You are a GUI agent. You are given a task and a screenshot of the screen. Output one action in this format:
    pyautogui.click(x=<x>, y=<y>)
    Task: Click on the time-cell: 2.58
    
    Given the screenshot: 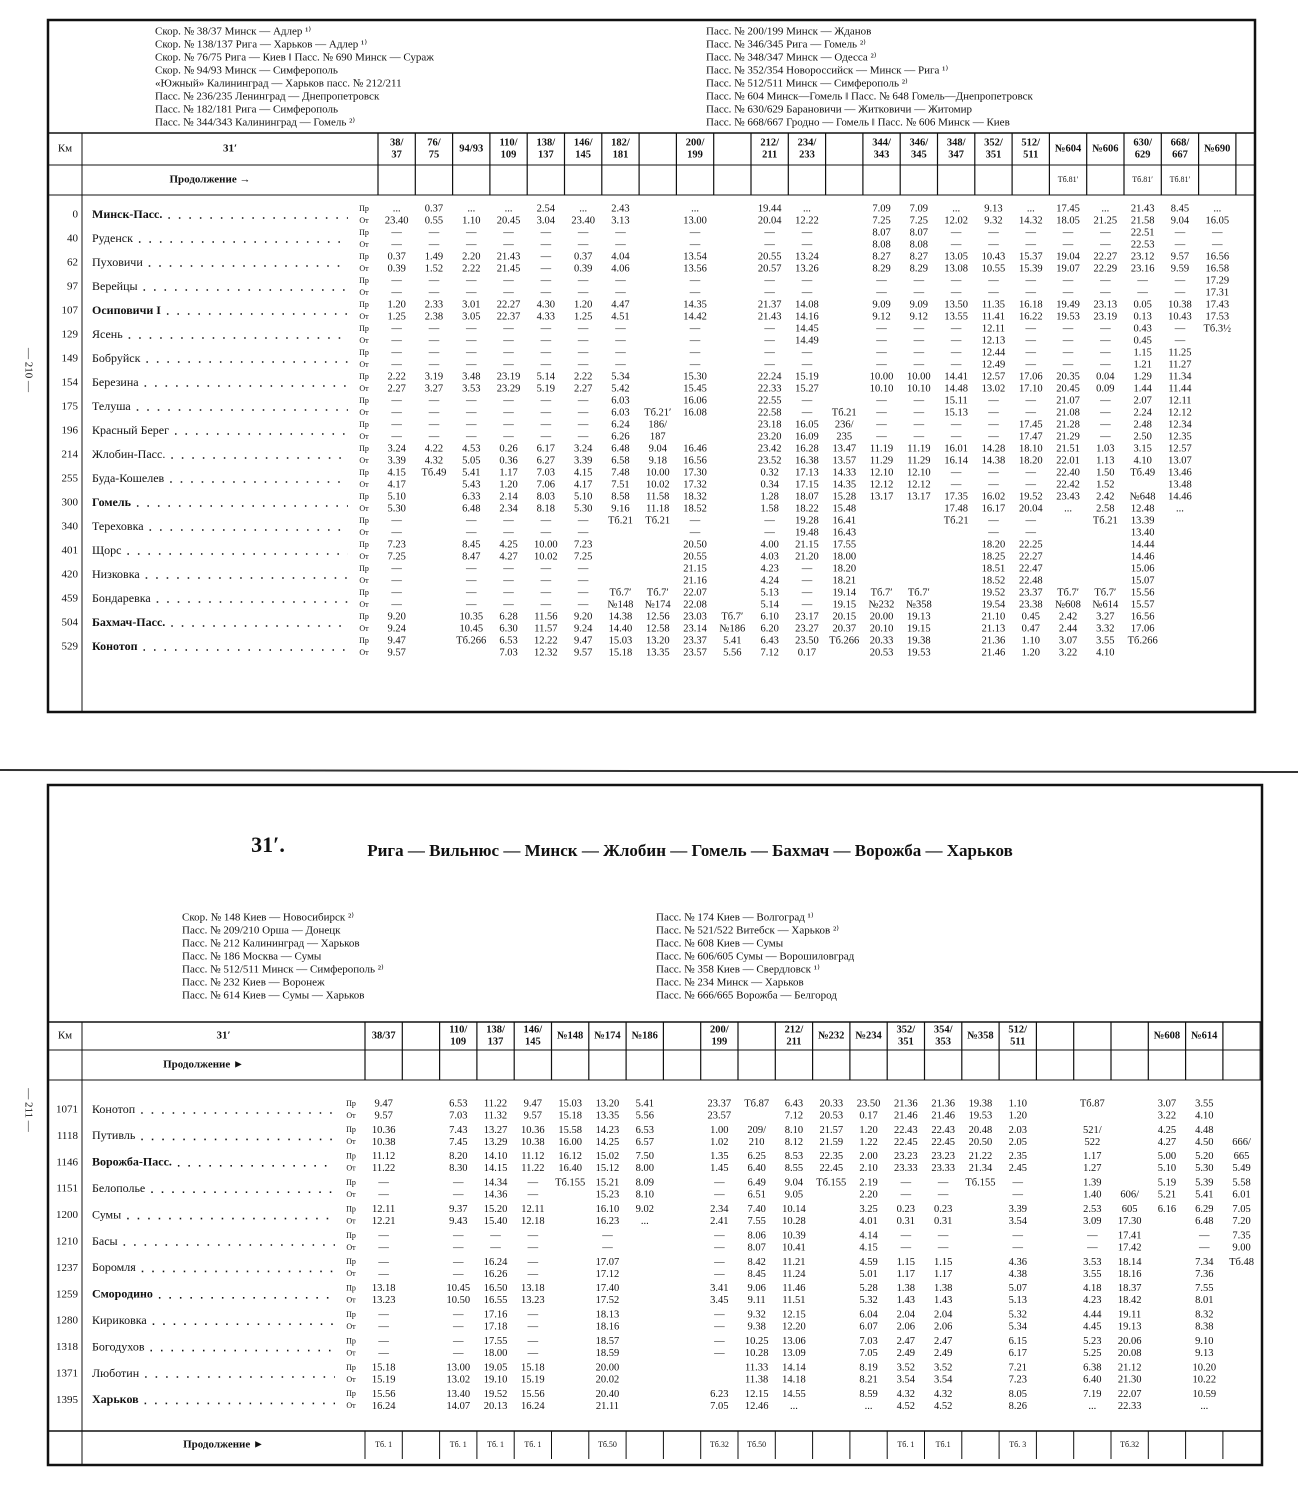 What is the action you would take?
    pyautogui.click(x=1105, y=508)
    